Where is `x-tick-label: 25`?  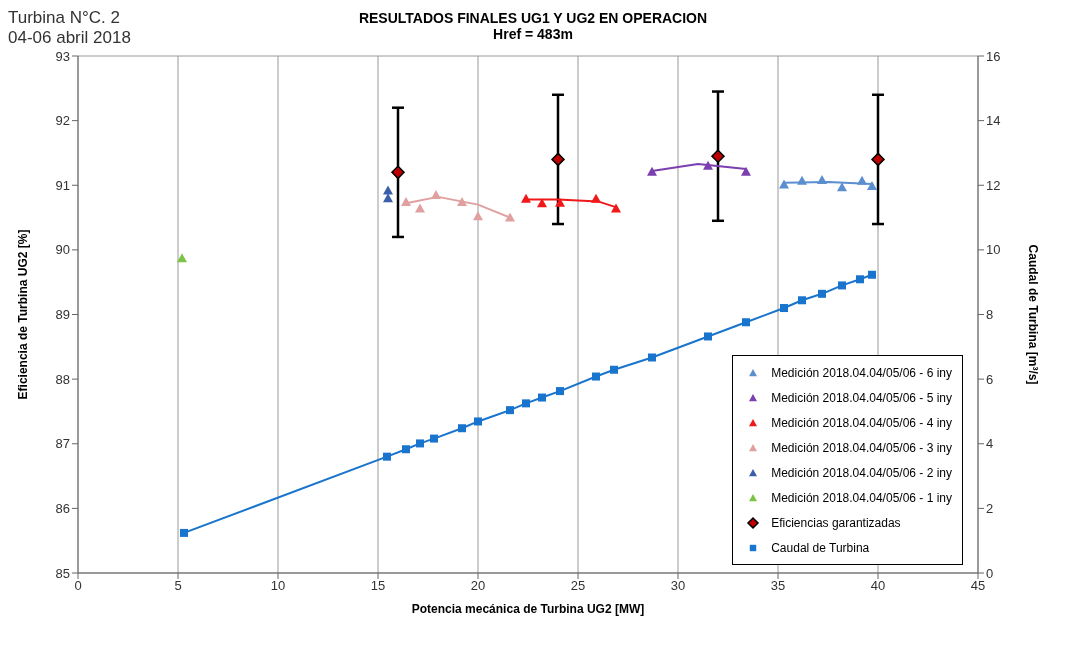
x-tick-label: 25 is located at coordinates (578, 586).